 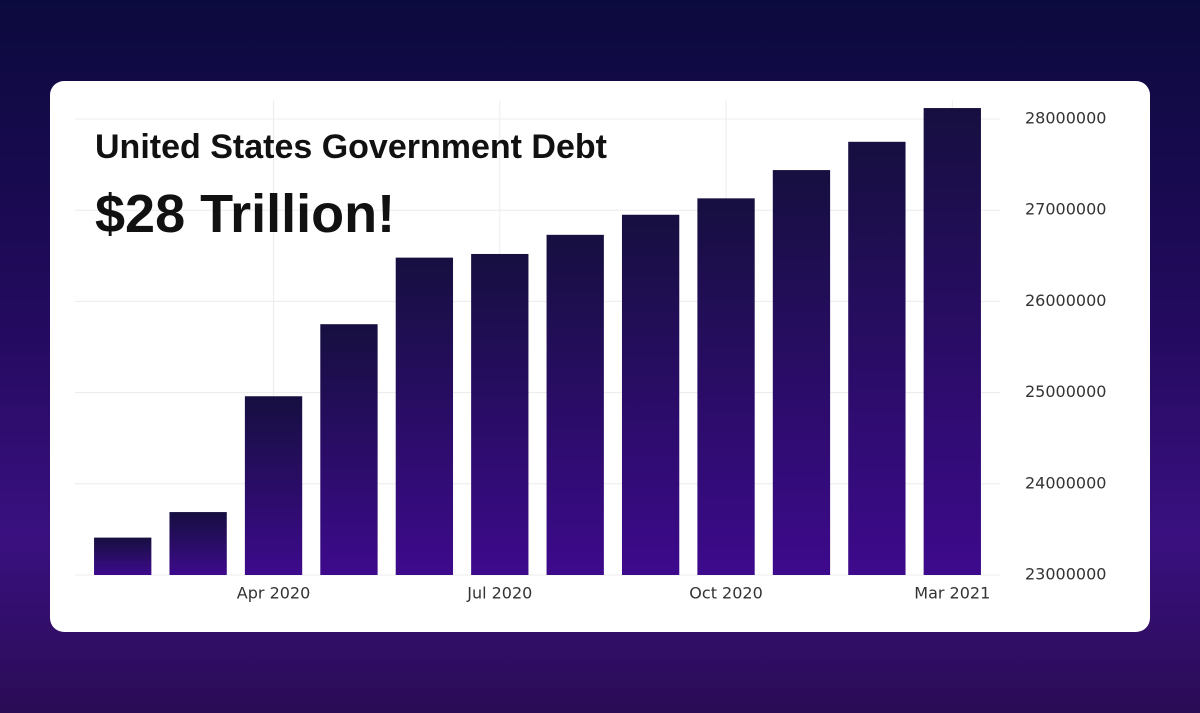 What do you see at coordinates (1065, 391) in the screenshot?
I see `y-tick-label: 25000000` at bounding box center [1065, 391].